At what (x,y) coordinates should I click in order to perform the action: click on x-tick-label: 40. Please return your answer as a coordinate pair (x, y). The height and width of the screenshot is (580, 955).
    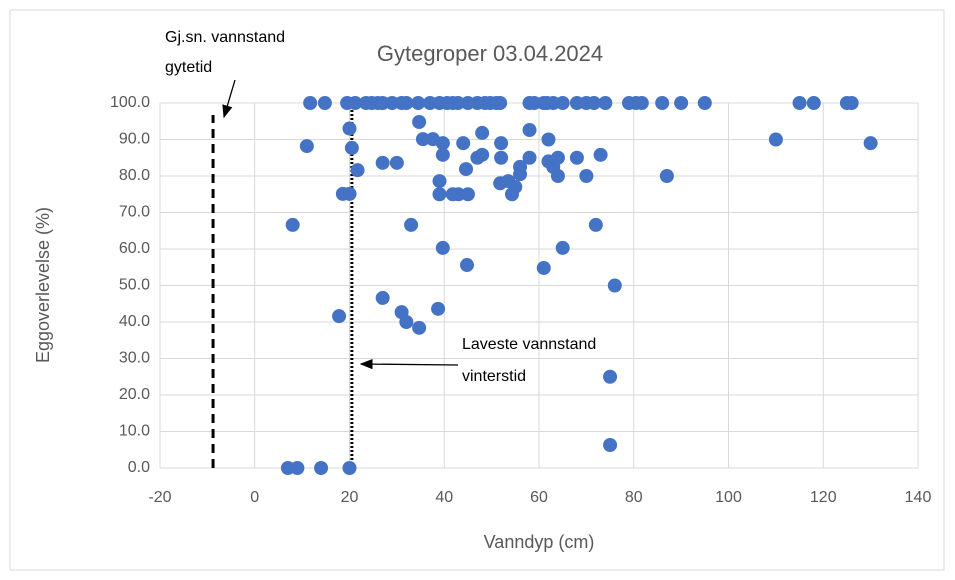
    Looking at the image, I should click on (444, 497).